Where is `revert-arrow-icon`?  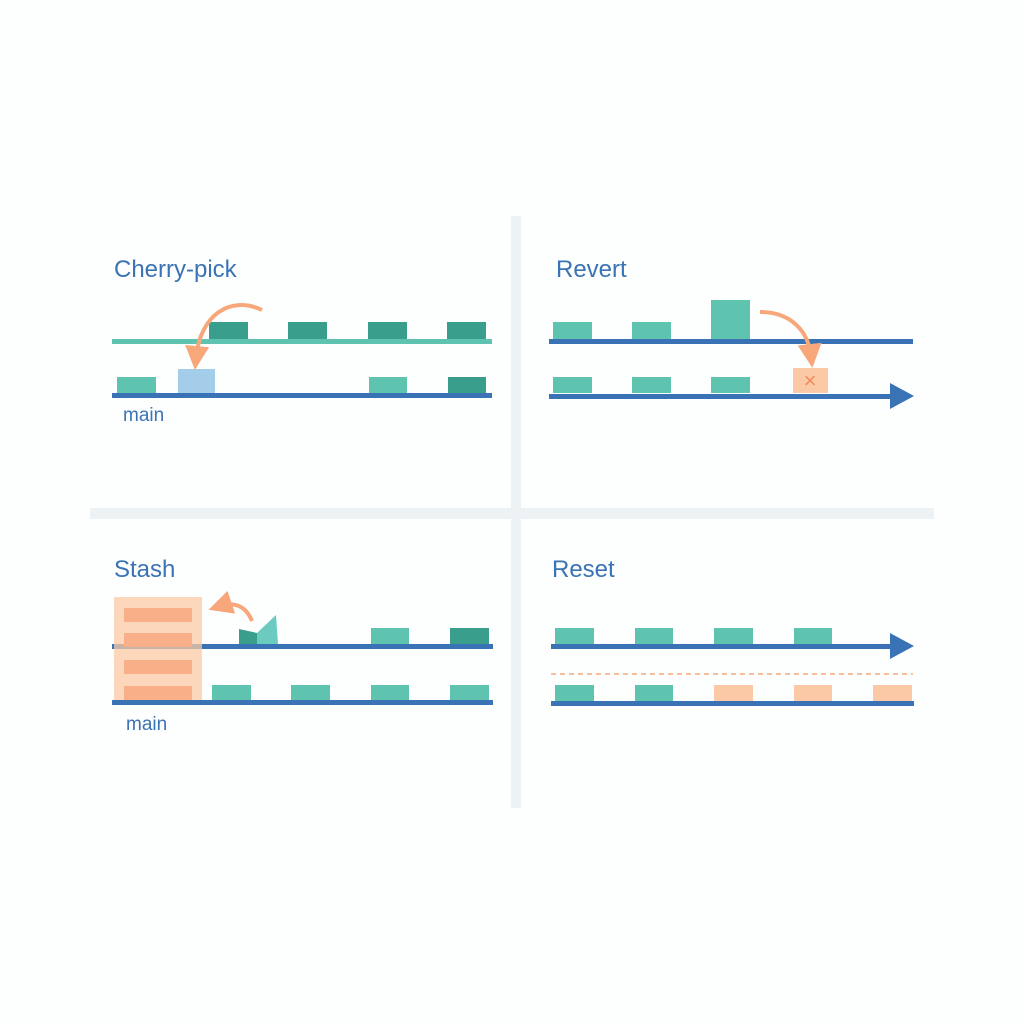 revert-arrow-icon is located at coordinates (790, 339).